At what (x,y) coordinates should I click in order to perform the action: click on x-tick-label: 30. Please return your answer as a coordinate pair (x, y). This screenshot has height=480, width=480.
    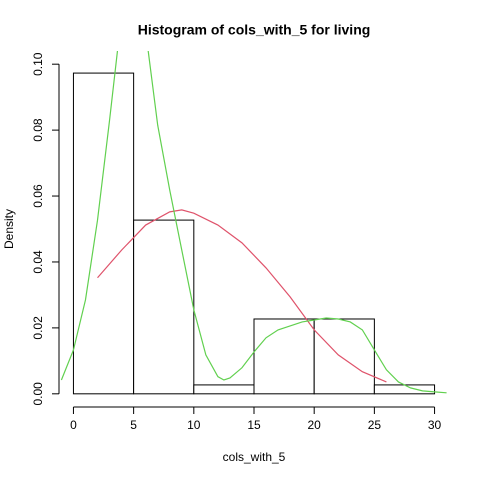
    Looking at the image, I should click on (435, 425).